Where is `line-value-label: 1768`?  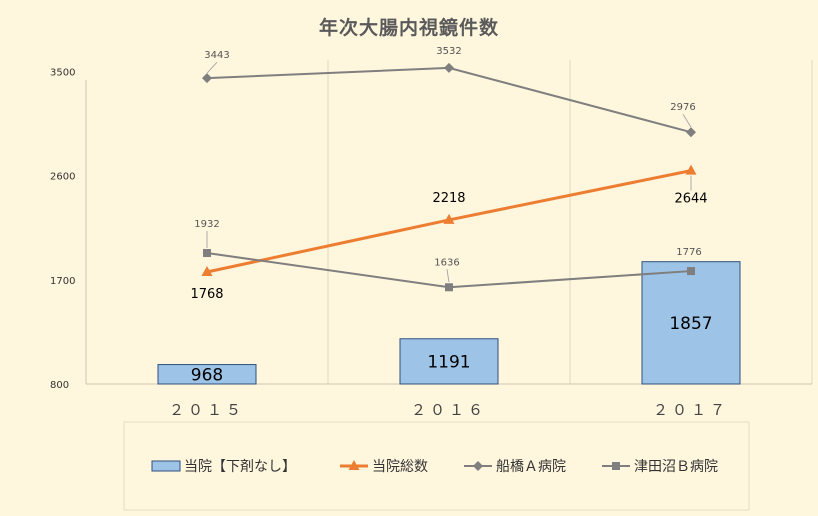 line-value-label: 1768 is located at coordinates (206, 294).